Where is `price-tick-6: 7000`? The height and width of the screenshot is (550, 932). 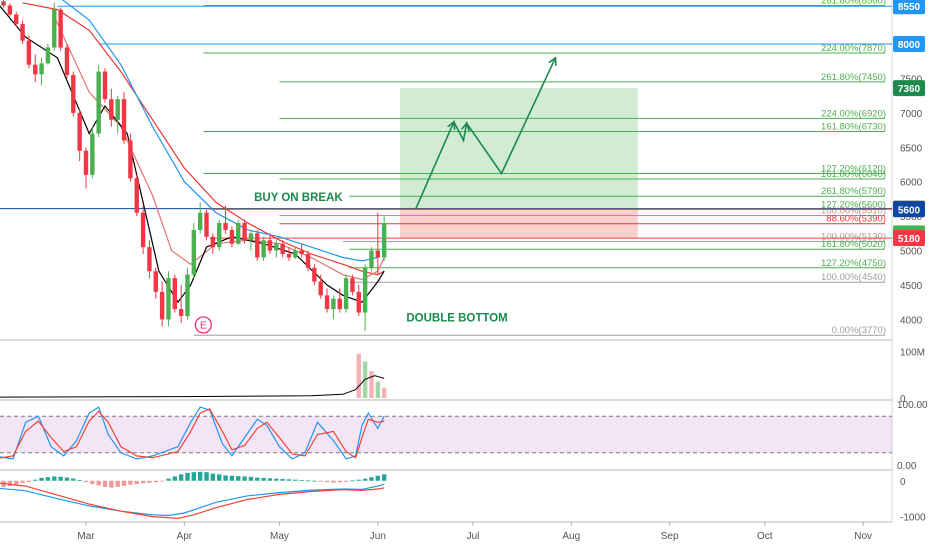
price-tick-6: 7000 is located at coordinates (911, 114).